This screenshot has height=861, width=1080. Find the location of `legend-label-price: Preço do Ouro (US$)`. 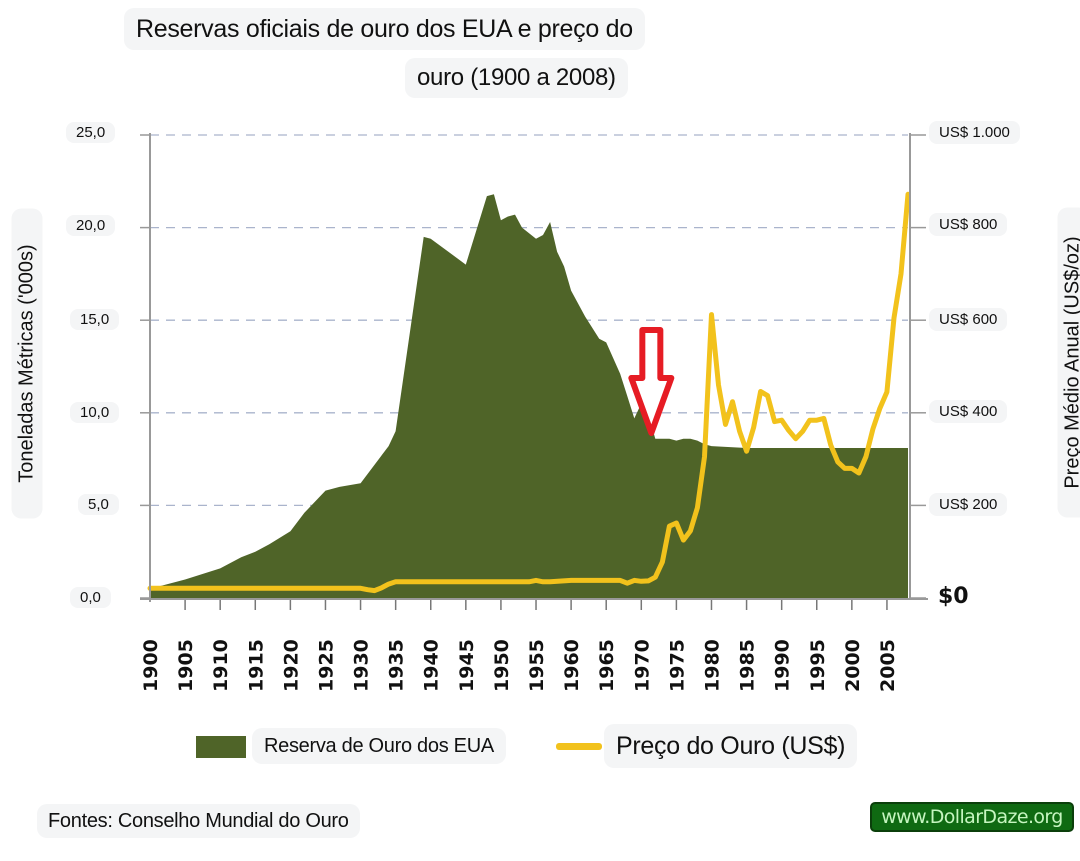

legend-label-price: Preço do Ouro (US$) is located at coordinates (731, 746).